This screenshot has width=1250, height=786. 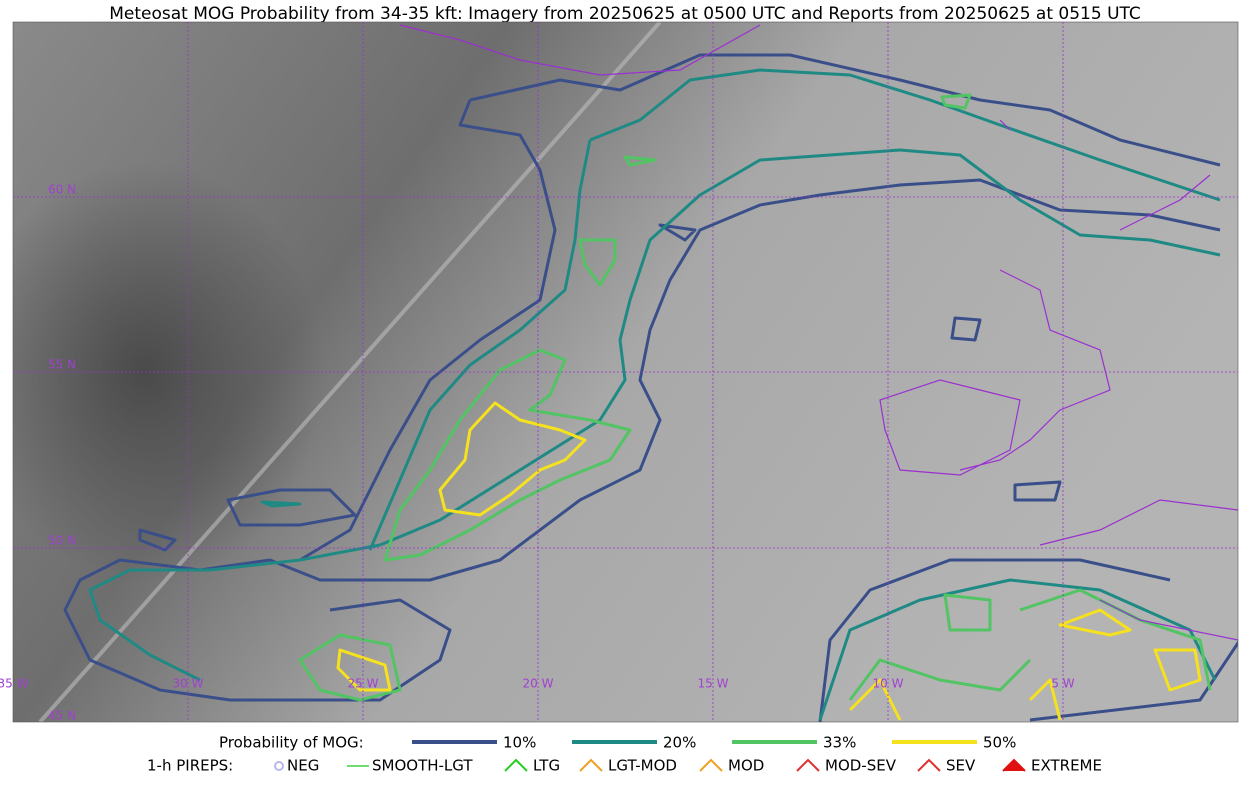 I want to click on legend-label: 33%, so click(x=839, y=743).